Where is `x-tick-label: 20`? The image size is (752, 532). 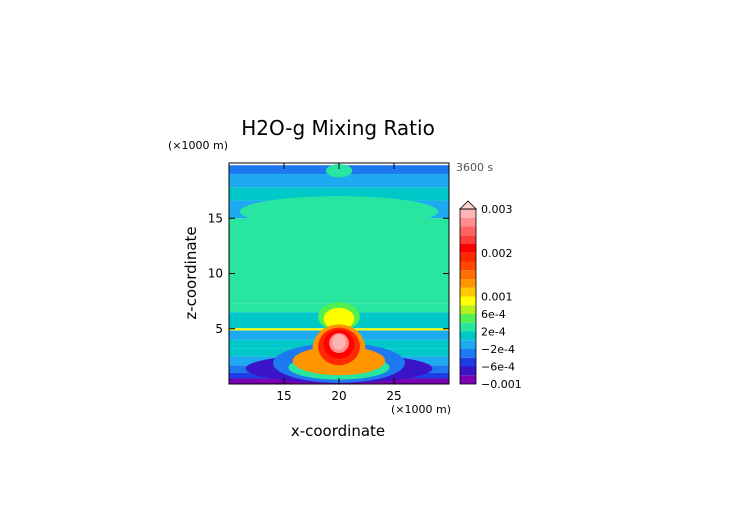 x-tick-label: 20 is located at coordinates (338, 396).